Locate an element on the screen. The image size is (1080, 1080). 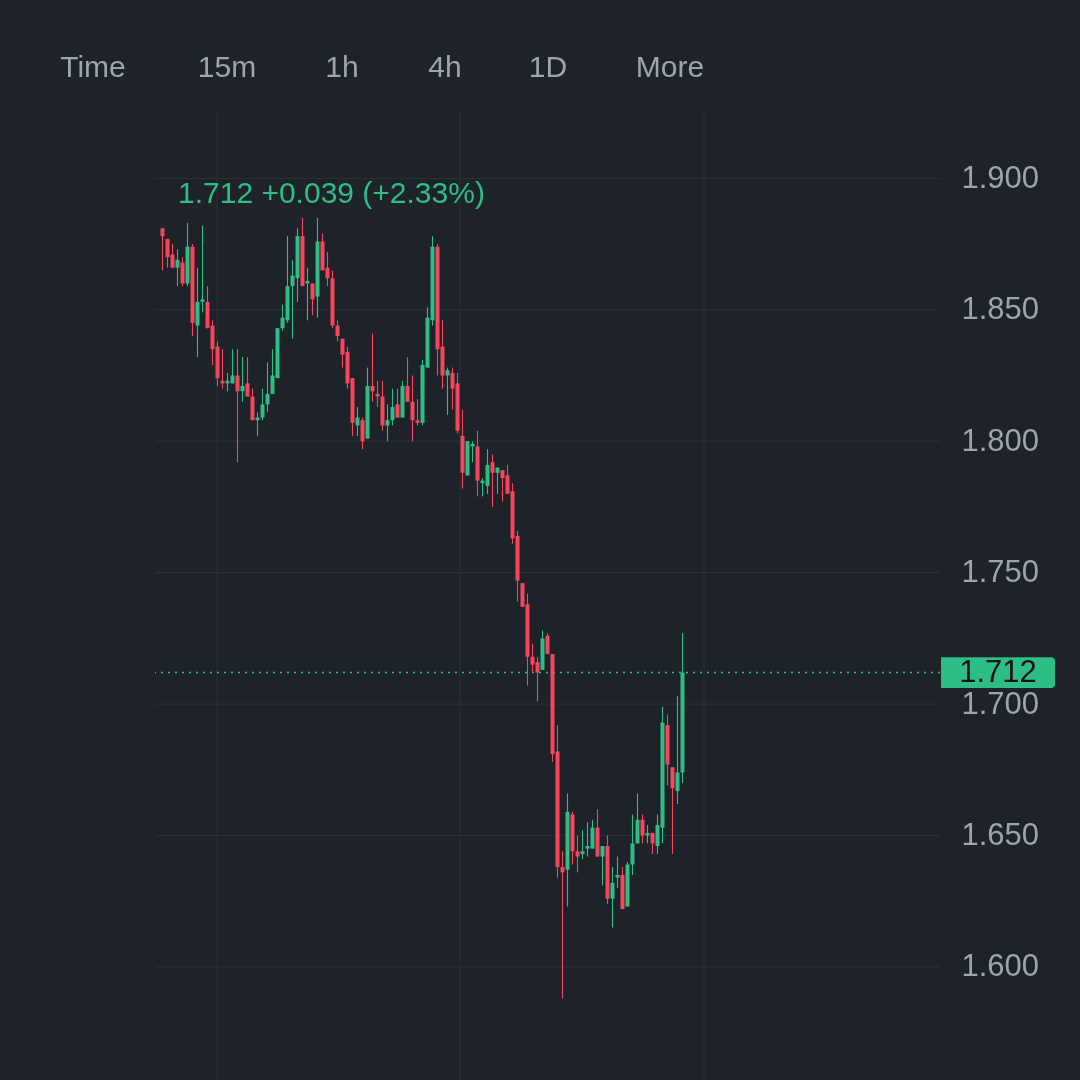
y-tick-label: 1.850 is located at coordinates (1000, 309).